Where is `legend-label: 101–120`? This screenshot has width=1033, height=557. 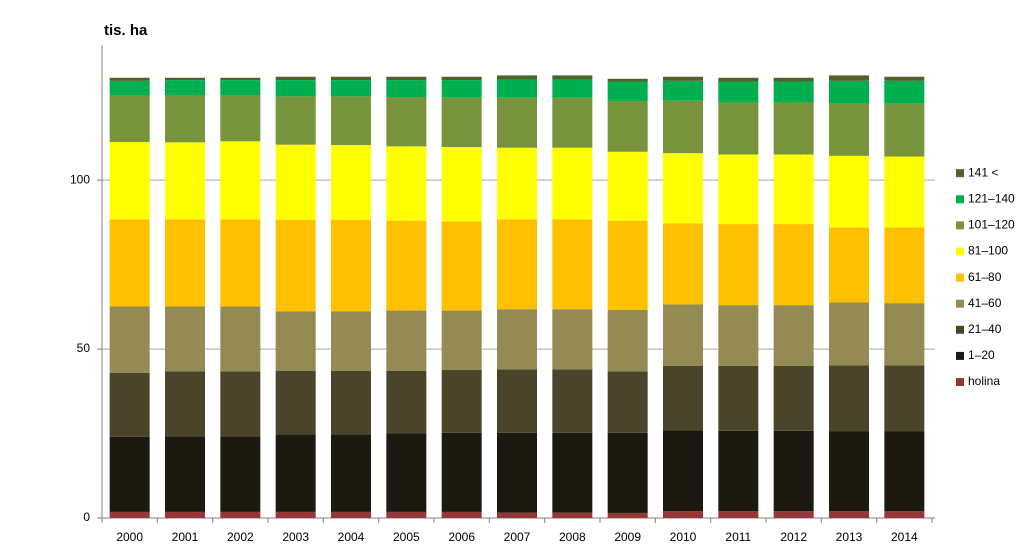
legend-label: 101–120 is located at coordinates (991, 225).